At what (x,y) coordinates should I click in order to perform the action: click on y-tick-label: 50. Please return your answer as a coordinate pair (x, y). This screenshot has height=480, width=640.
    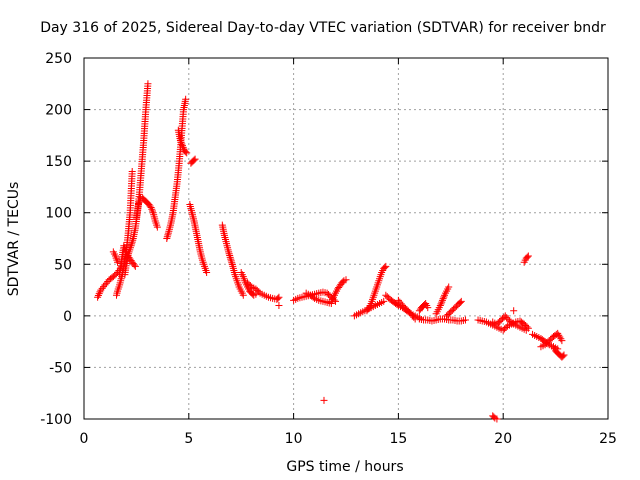
    Looking at the image, I should click on (63, 265).